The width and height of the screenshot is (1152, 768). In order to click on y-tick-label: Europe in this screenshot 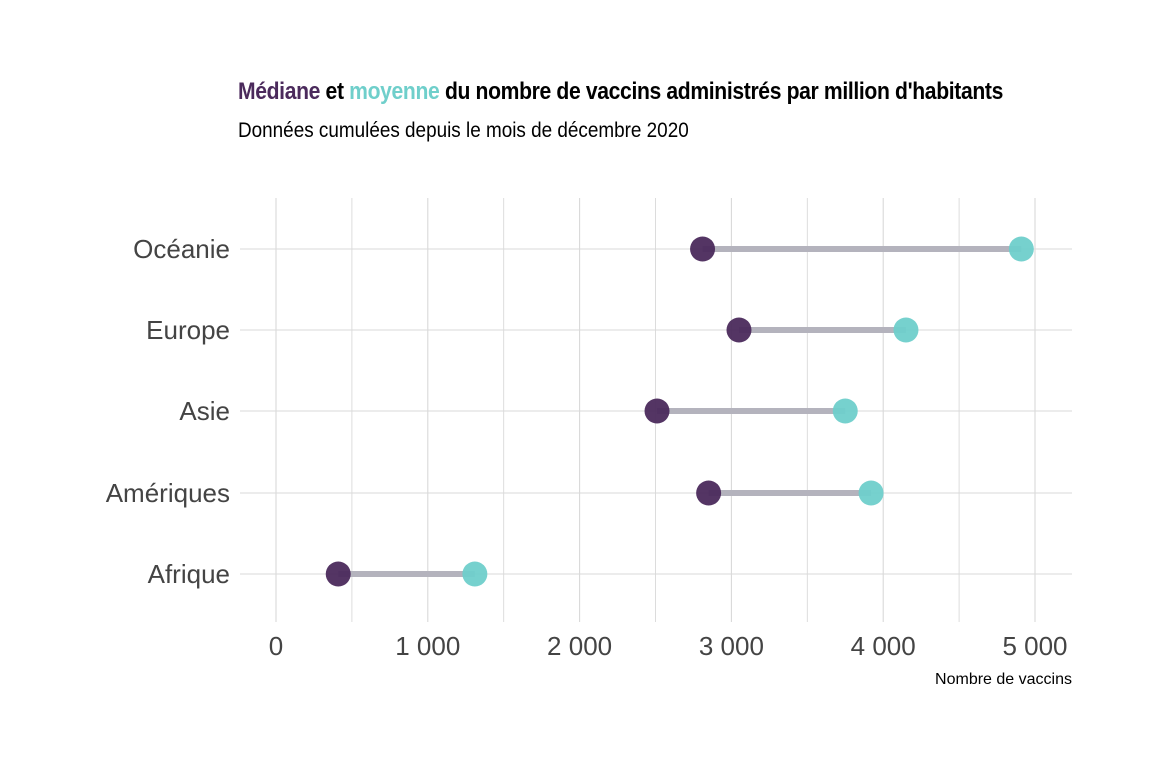, I will do `click(188, 330)`.